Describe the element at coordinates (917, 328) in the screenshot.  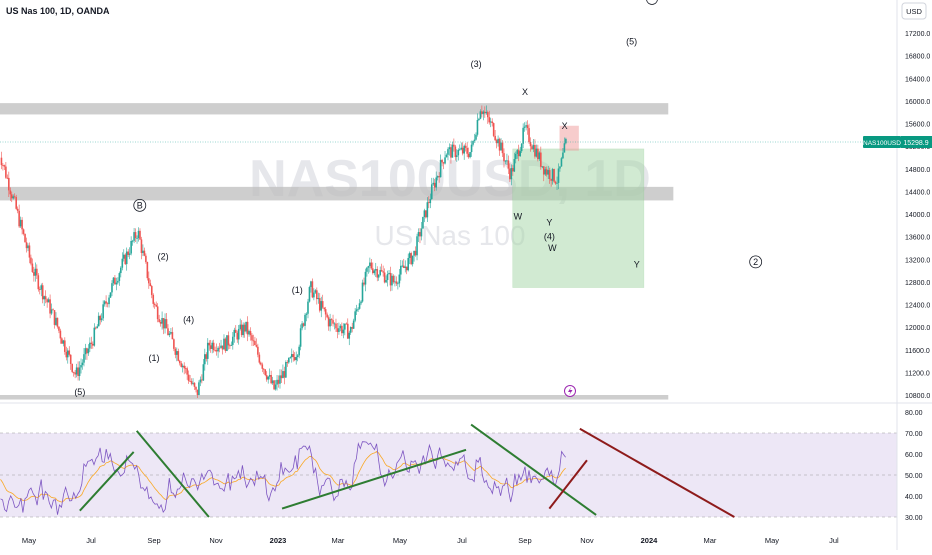
I see `price-axis-tick: 12000.0` at that location.